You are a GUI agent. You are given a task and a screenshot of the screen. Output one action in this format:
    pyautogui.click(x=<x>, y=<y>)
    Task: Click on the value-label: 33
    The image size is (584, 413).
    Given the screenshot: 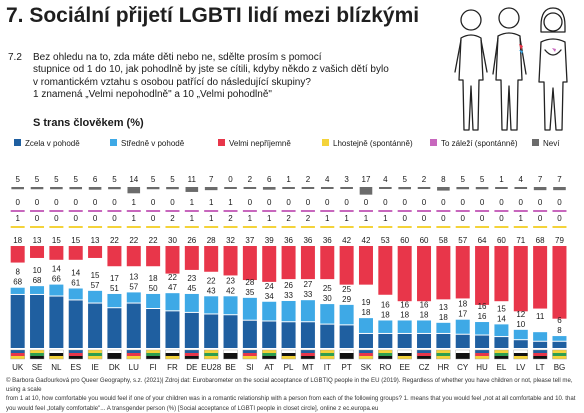 What is the action you would take?
    pyautogui.click(x=307, y=294)
    